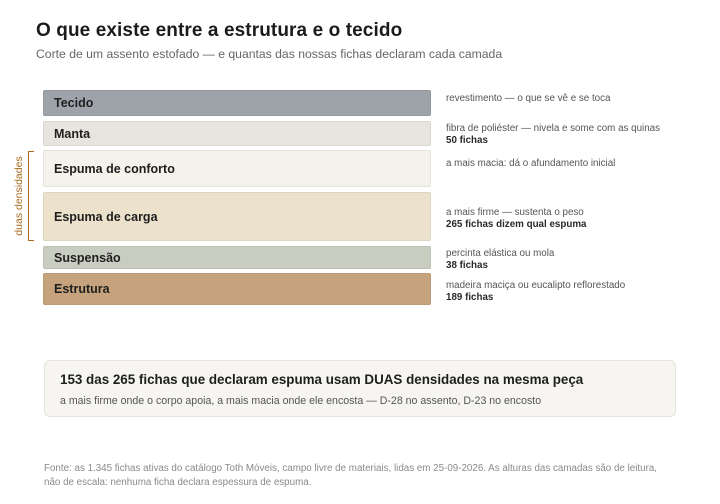 Image resolution: width=720 pixels, height=504 pixels. Describe the element at coordinates (536, 285) in the screenshot. I see `note-text: madeira maciça ou eucalipto reflorestado` at that location.